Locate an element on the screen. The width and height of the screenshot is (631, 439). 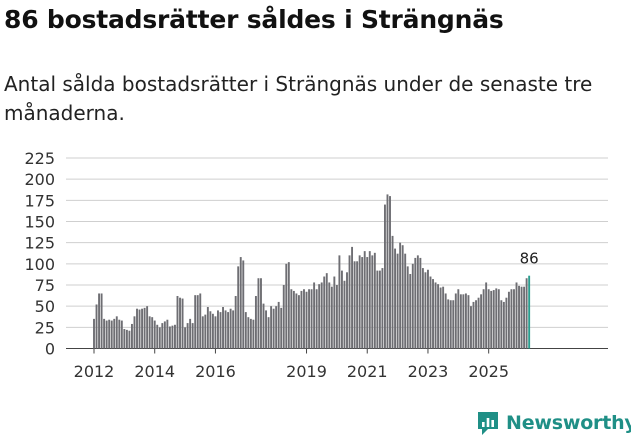
x-tick-label: 2021 is located at coordinates (367, 371).